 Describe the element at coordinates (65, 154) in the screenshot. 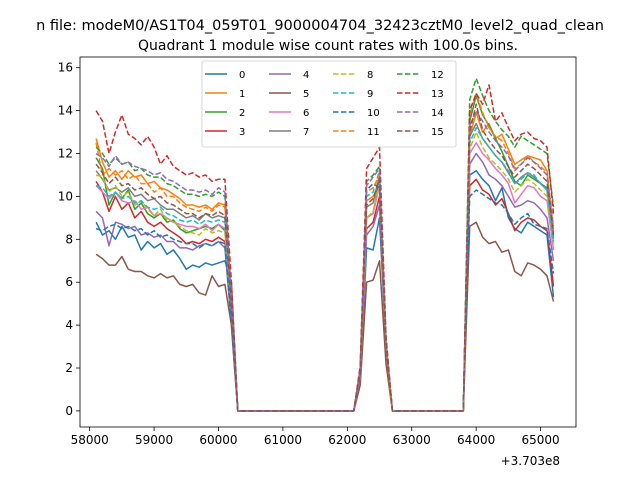

I see `y-tick-label: 12` at that location.